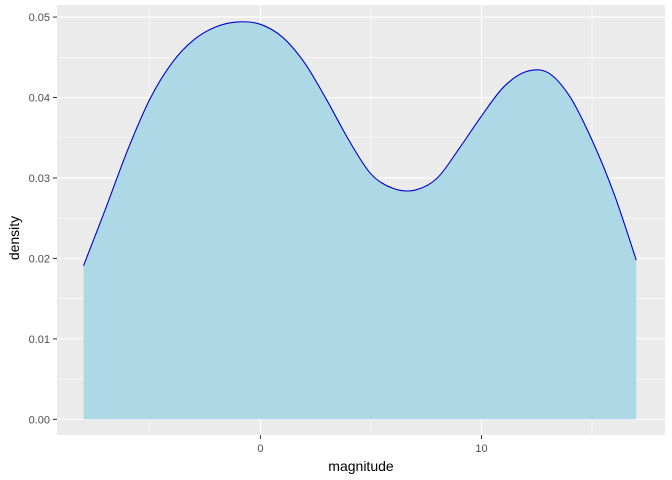 The height and width of the screenshot is (480, 672). I want to click on y-tick-label: 0.05, so click(39, 18).